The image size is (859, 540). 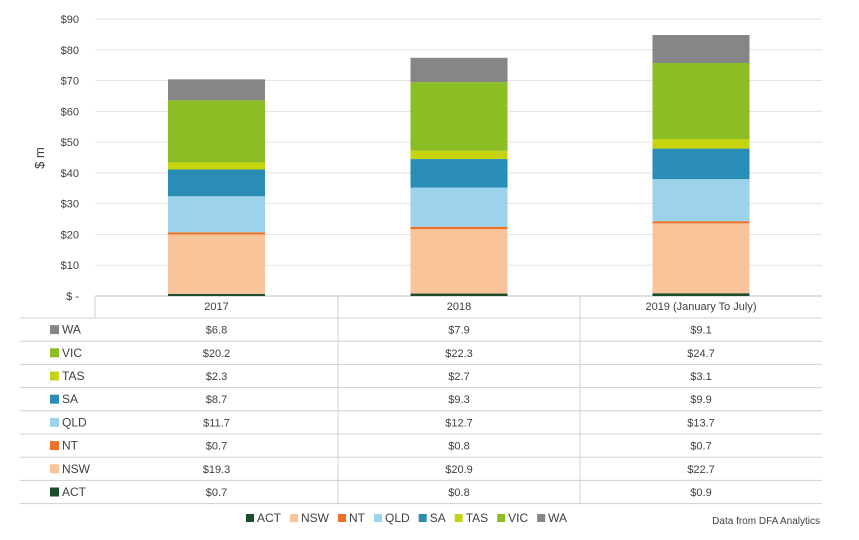 I want to click on legend-label: WA, so click(x=557, y=518).